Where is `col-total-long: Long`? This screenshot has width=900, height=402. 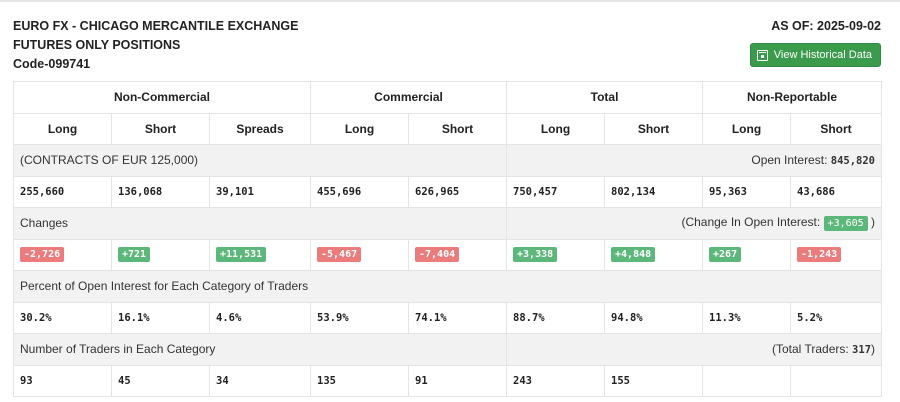 col-total-long: Long is located at coordinates (556, 128).